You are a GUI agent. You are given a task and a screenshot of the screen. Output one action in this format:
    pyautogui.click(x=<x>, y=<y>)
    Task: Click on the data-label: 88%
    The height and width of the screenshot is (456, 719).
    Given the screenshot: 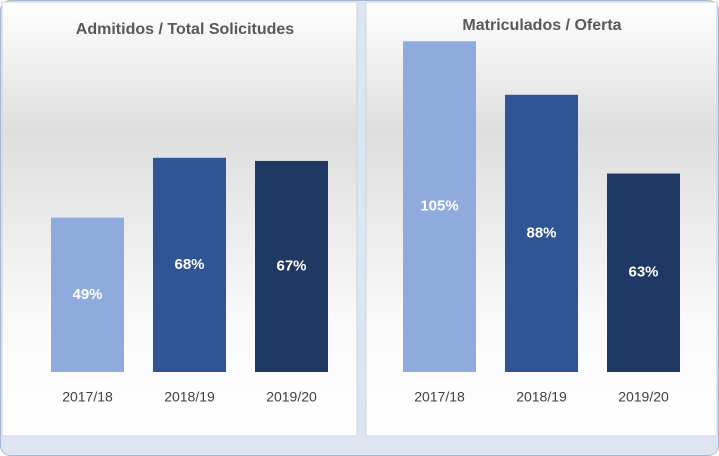 What is the action you would take?
    pyautogui.click(x=541, y=232)
    